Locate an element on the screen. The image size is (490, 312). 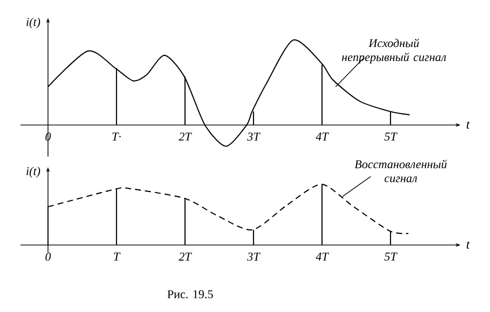
annotation: Исходный непрерывный сигнал is located at coordinates (394, 51).